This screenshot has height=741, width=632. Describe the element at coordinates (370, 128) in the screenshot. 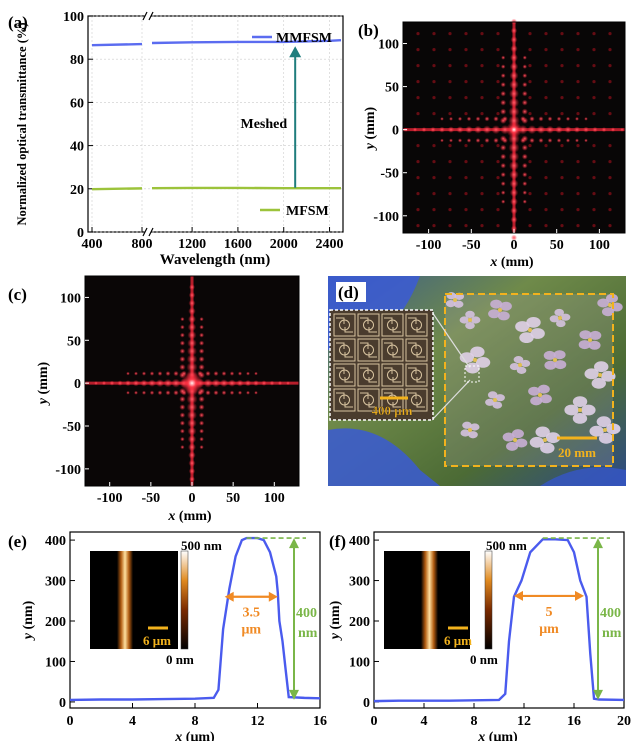

I see `panel-b-ylabel: y (mm)` at that location.